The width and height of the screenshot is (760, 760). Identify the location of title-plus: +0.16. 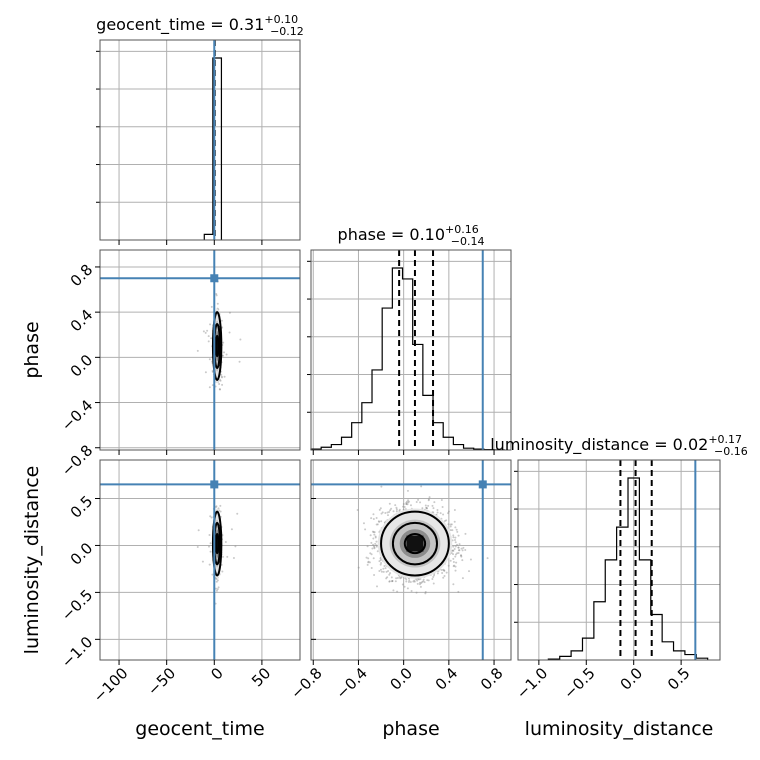
(462, 229).